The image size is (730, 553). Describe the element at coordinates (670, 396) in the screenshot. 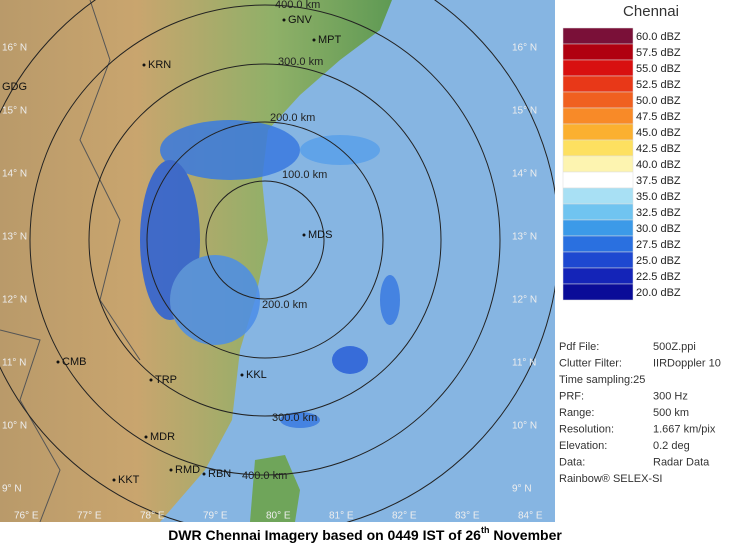

I see `info-value: 300 Hz` at that location.